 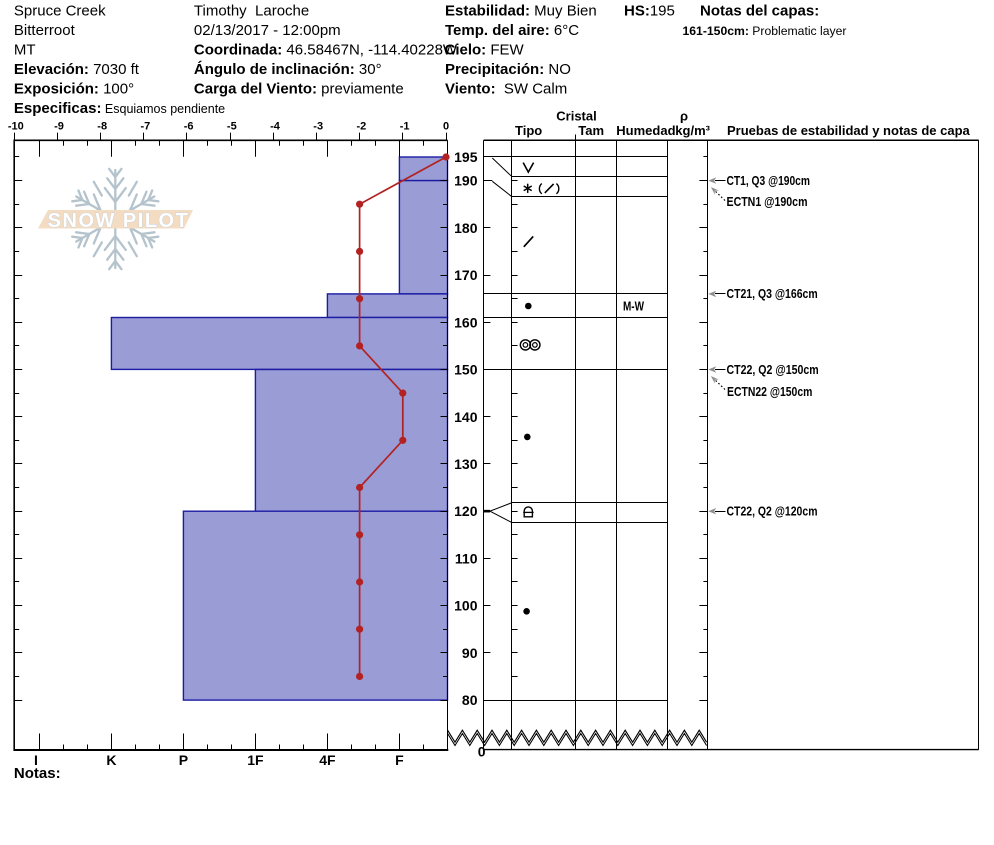 I want to click on svg-text: Cristal, so click(x=576, y=116).